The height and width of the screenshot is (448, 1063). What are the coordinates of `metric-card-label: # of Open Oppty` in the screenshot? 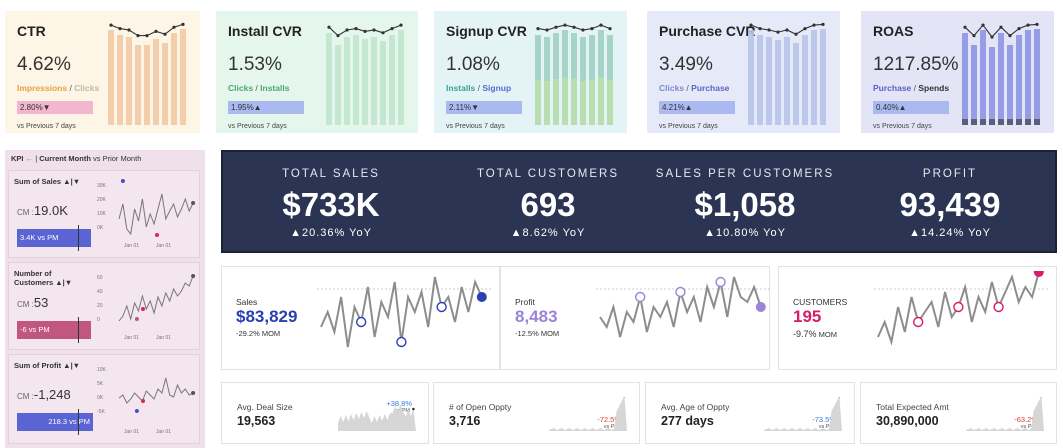 It's located at (480, 407).